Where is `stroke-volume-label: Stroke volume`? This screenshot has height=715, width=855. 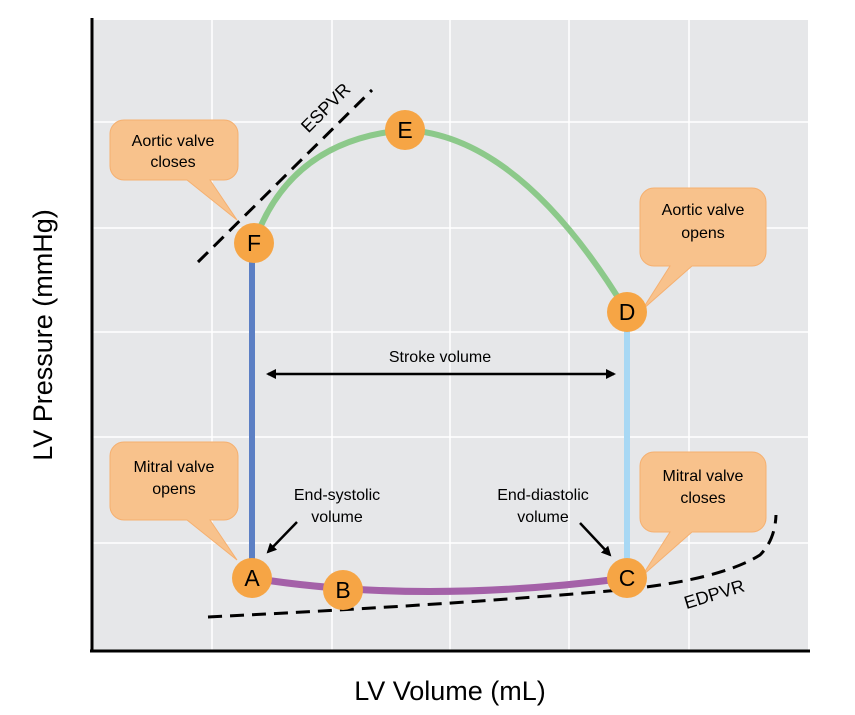
stroke-volume-label: Stroke volume is located at coordinates (440, 357).